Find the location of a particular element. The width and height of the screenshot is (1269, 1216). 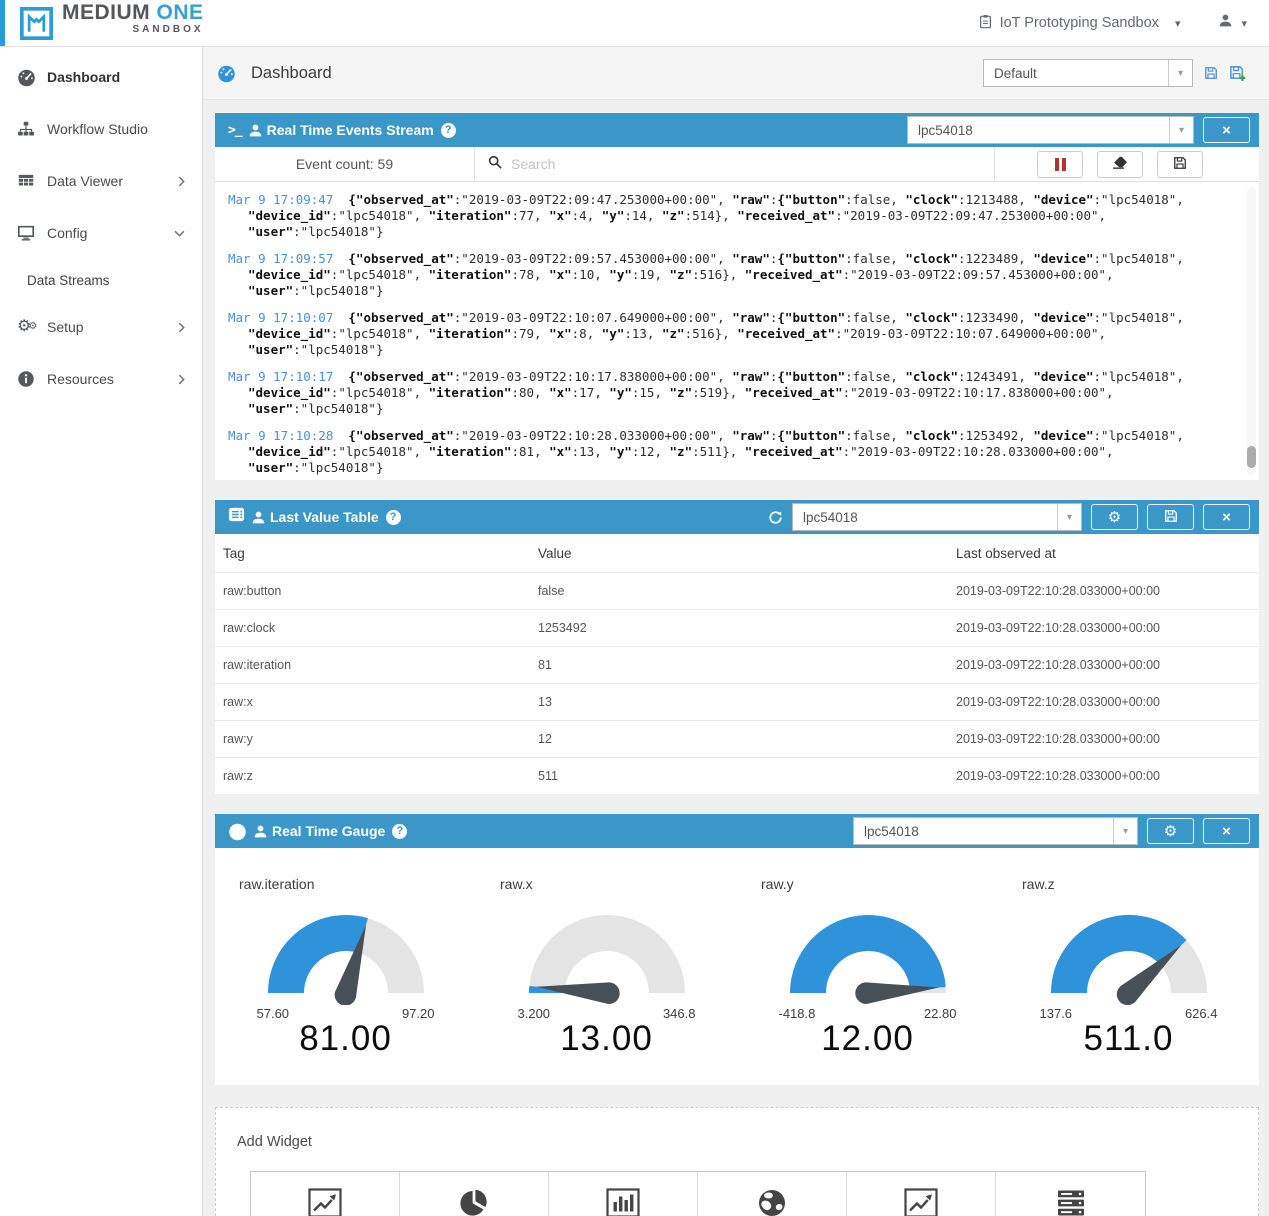

close-events-widget-button: × is located at coordinates (1226, 130).